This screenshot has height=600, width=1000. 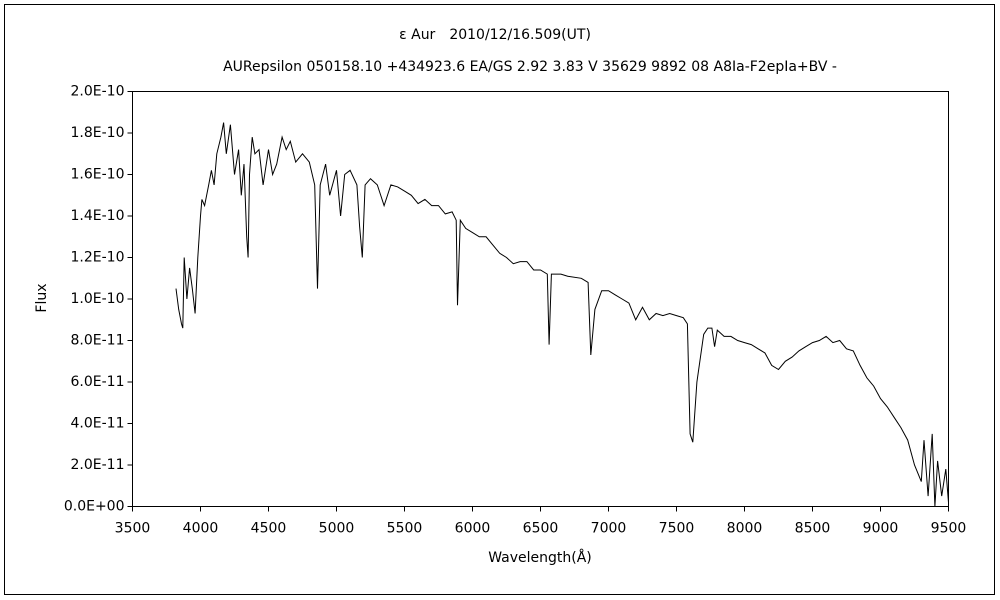 I want to click on x-tick-label: 6000, so click(x=473, y=529).